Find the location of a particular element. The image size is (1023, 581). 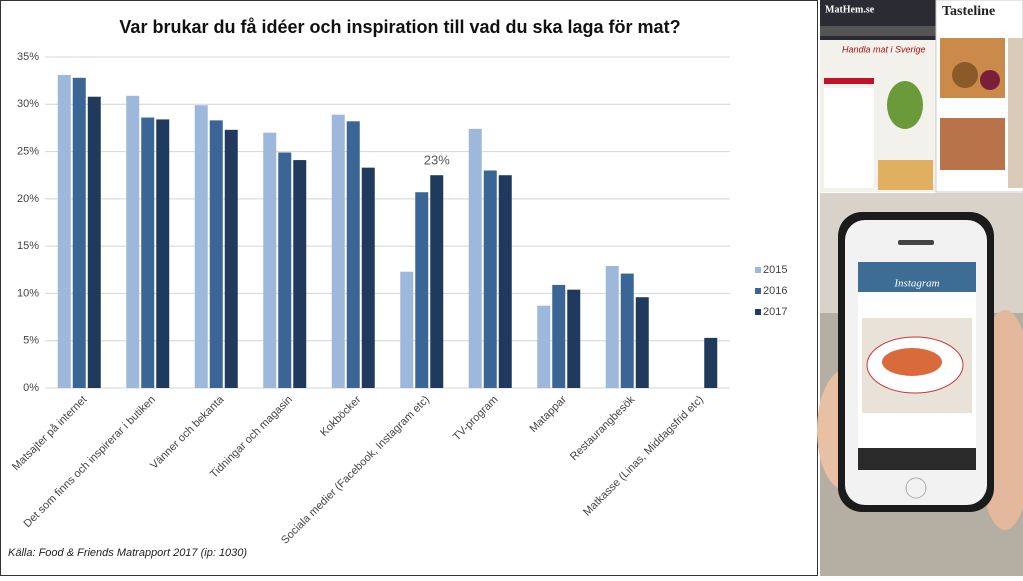

website-photo: MatHem.se Handla mat i Sverige Tasteline is located at coordinates (921, 96).